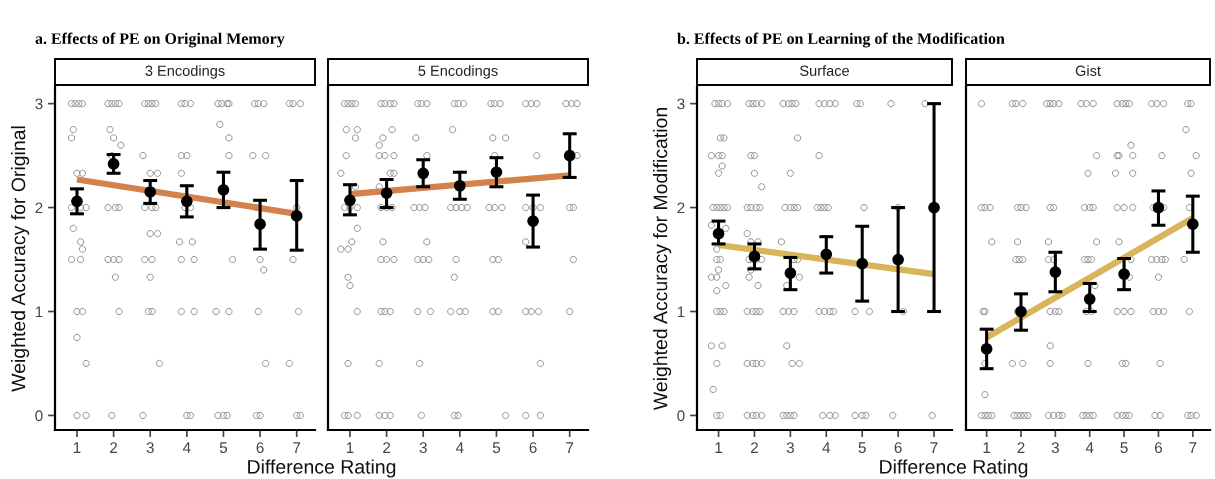 The height and width of the screenshot is (479, 1215). Describe the element at coordinates (841, 40) in the screenshot. I see `chart-title: b. Effects of PE on Learning of the Modification` at that location.